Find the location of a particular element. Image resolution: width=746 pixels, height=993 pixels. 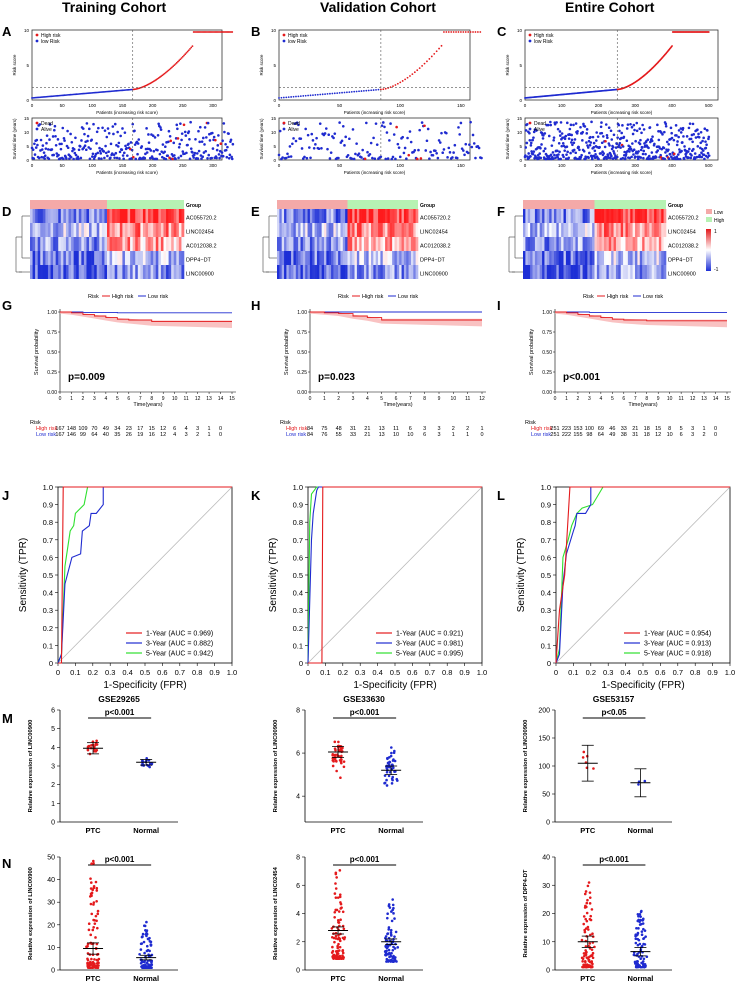

roc-curve is located at coordinates (642, 575).